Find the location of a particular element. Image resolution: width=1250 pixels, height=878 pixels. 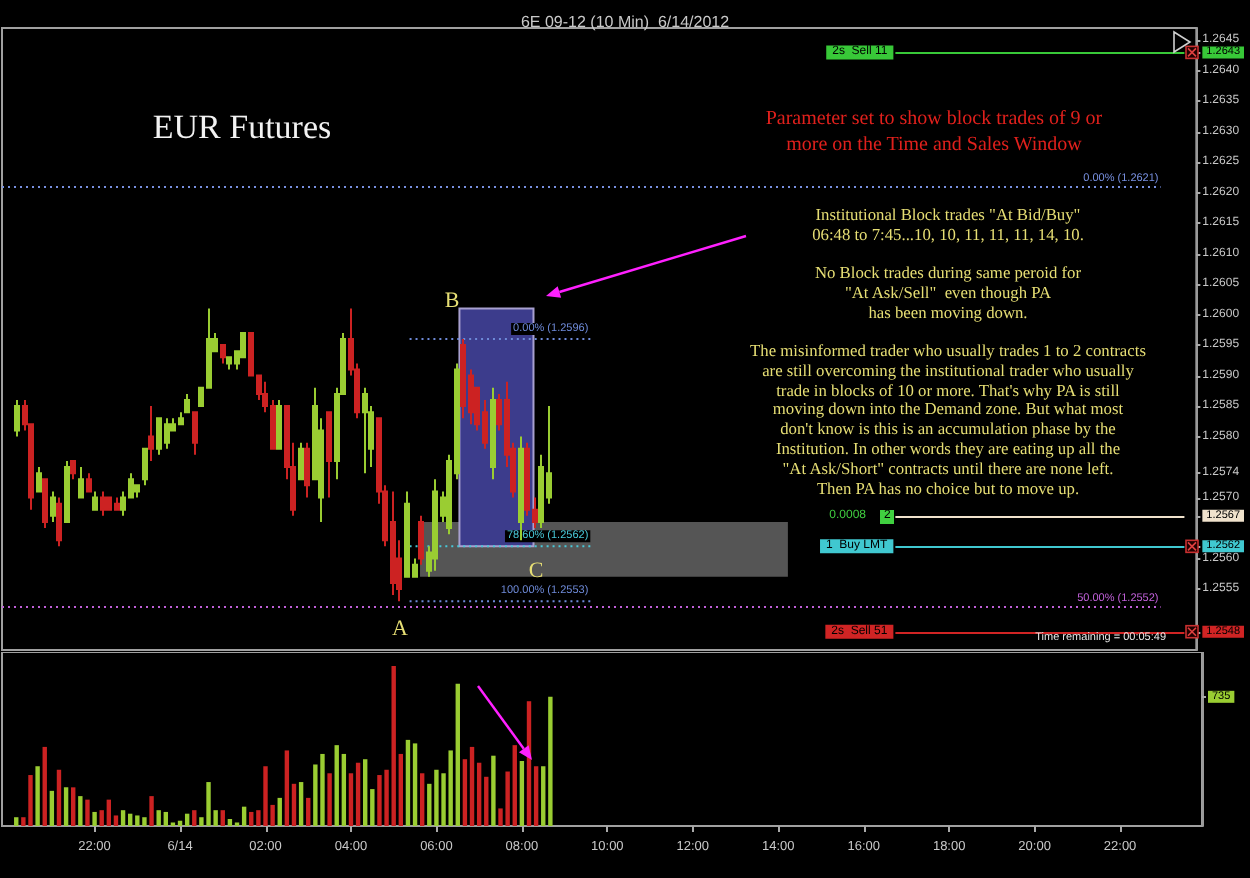

annotation: C is located at coordinates (536, 571).